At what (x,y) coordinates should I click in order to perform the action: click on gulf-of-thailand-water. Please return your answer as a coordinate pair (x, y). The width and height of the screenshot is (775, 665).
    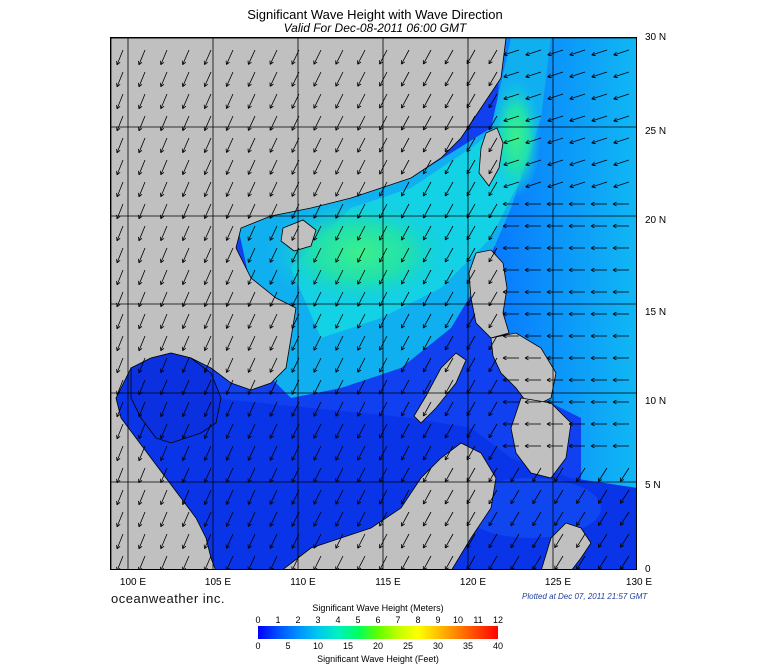
    Looking at the image, I should click on (176, 398).